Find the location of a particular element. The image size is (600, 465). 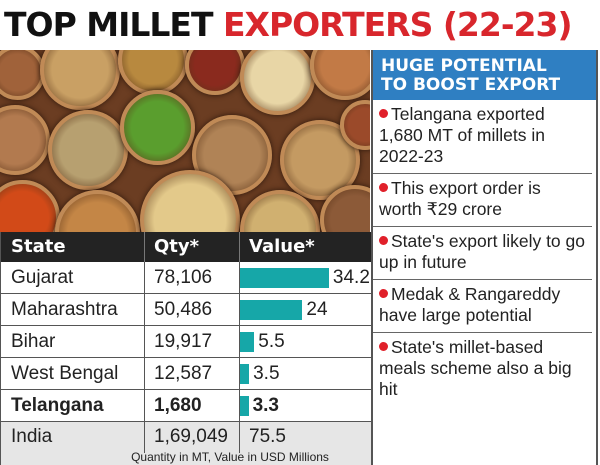

row-qty: 19,917 is located at coordinates (183, 341).